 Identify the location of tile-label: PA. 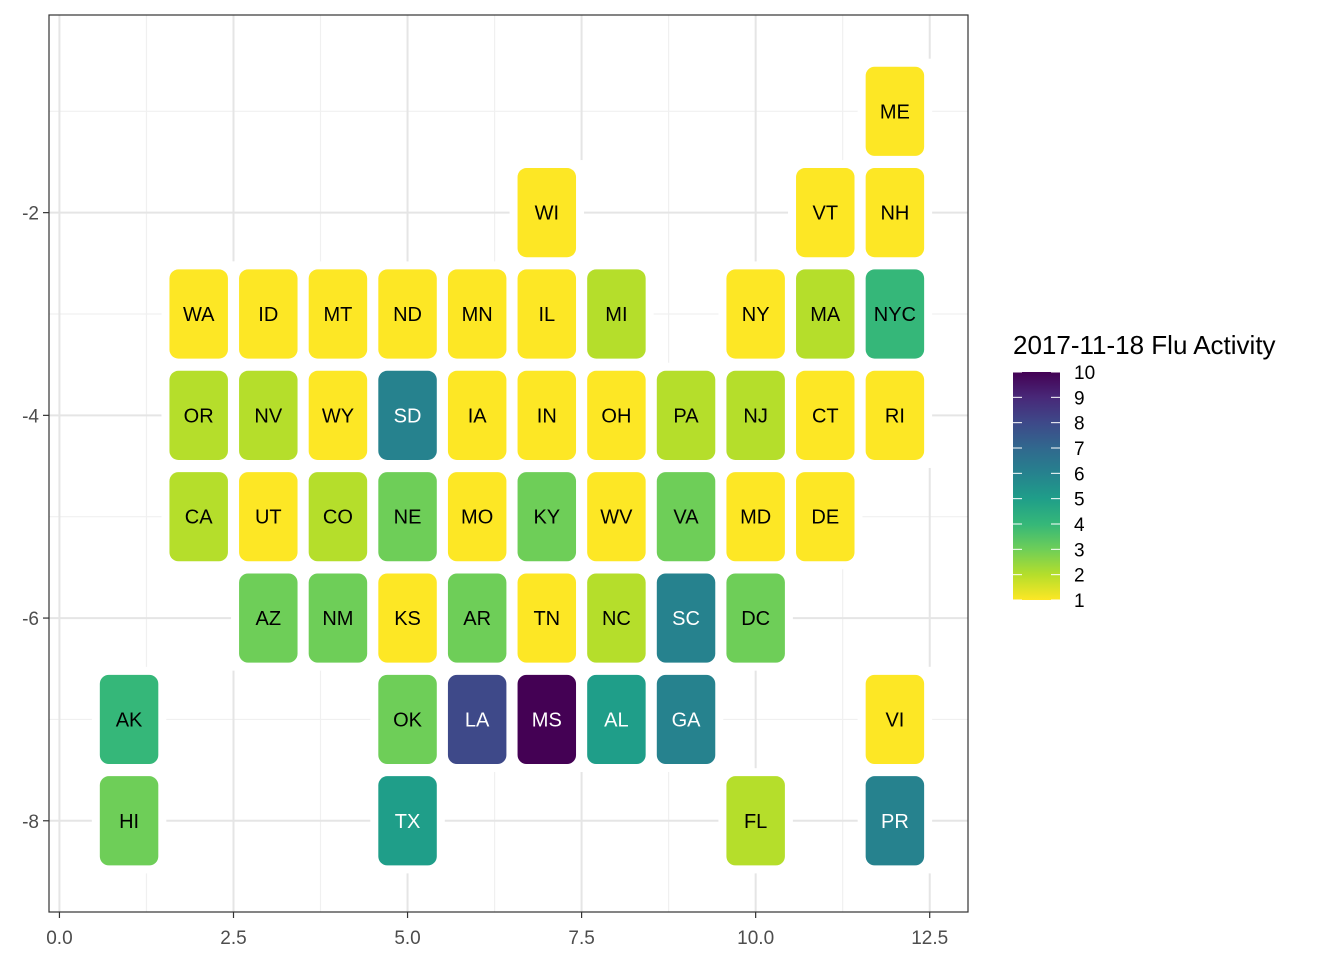
(686, 416).